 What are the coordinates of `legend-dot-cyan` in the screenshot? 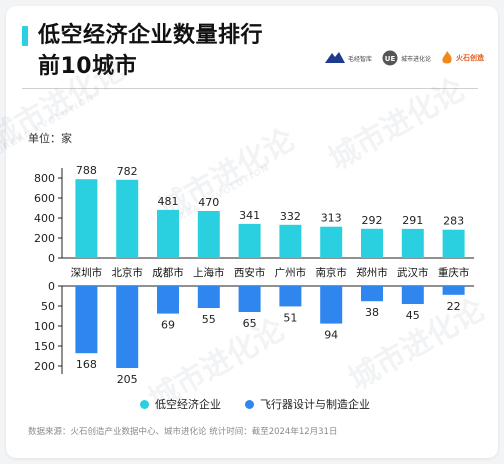 It's located at (144, 404).